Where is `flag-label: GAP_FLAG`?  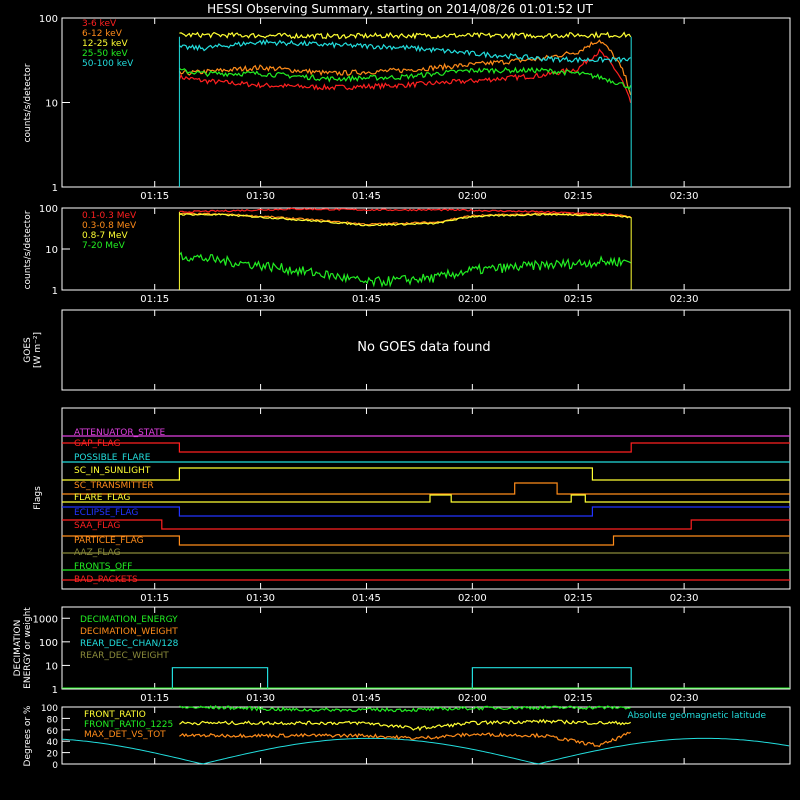 flag-label: GAP_FLAG is located at coordinates (97, 444).